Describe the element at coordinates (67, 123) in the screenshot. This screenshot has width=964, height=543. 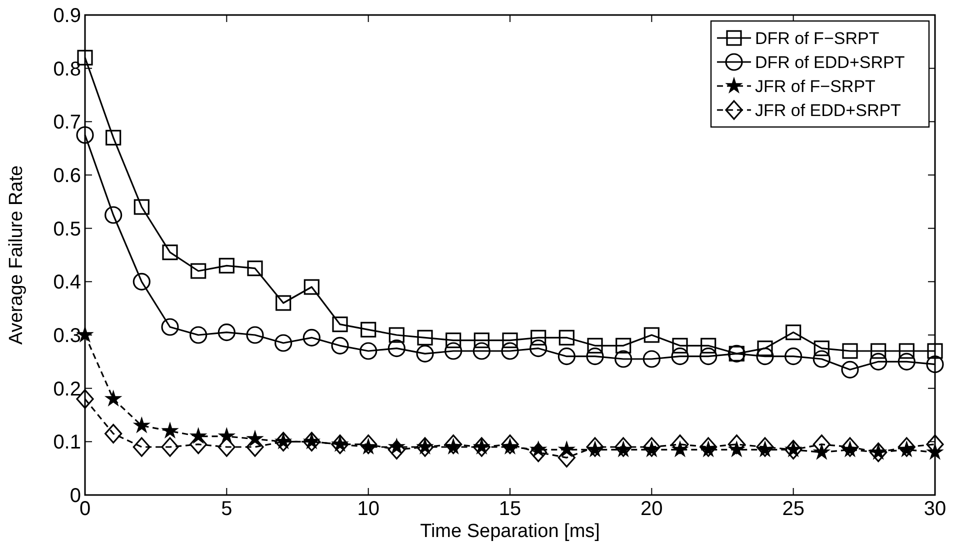
I see `y-tick-label: 0.7` at that location.